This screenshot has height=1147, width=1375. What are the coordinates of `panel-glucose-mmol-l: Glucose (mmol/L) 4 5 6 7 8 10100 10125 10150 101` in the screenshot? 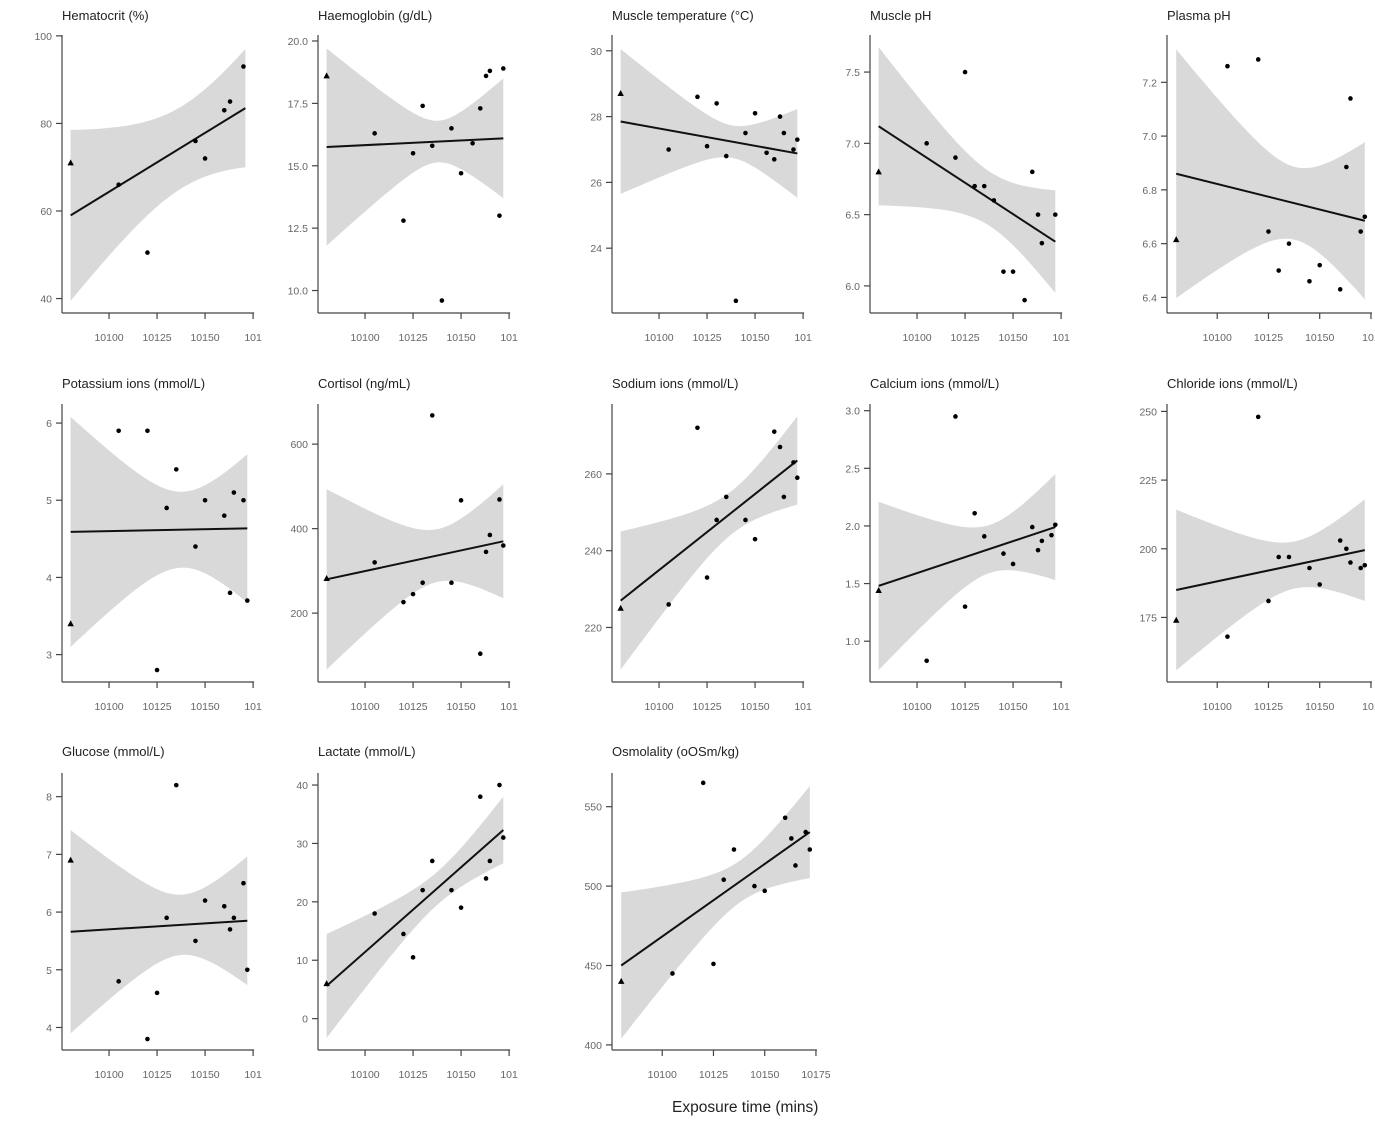 It's located at (154, 912).